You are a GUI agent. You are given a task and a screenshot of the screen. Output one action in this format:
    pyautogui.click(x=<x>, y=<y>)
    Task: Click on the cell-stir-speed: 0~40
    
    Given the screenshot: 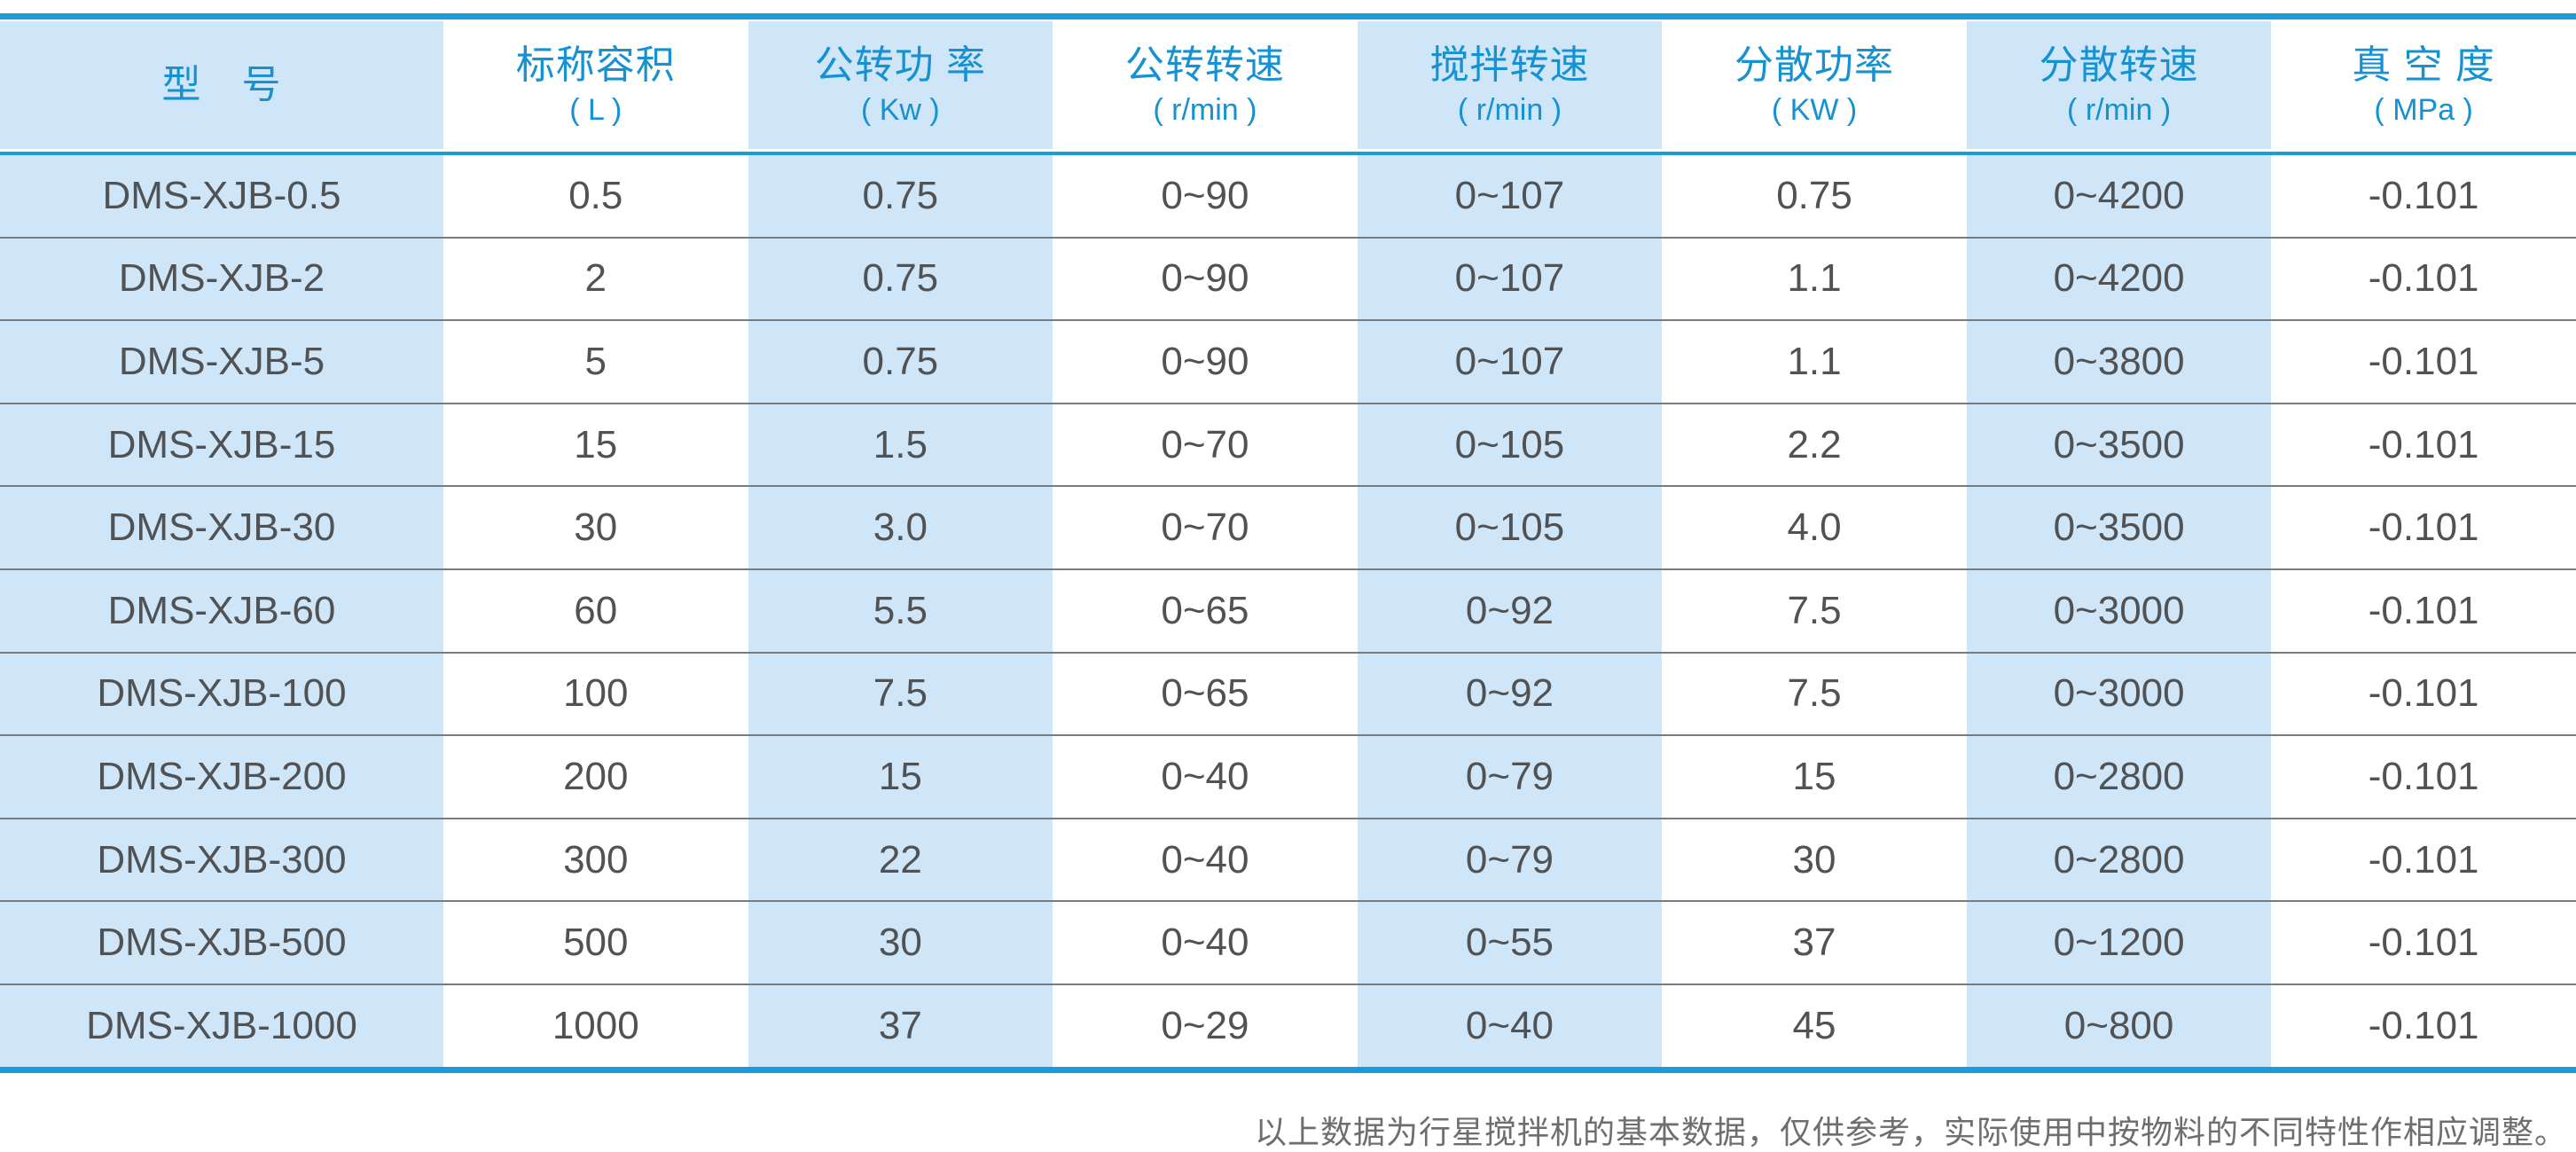 What is the action you would take?
    pyautogui.click(x=1510, y=1026)
    